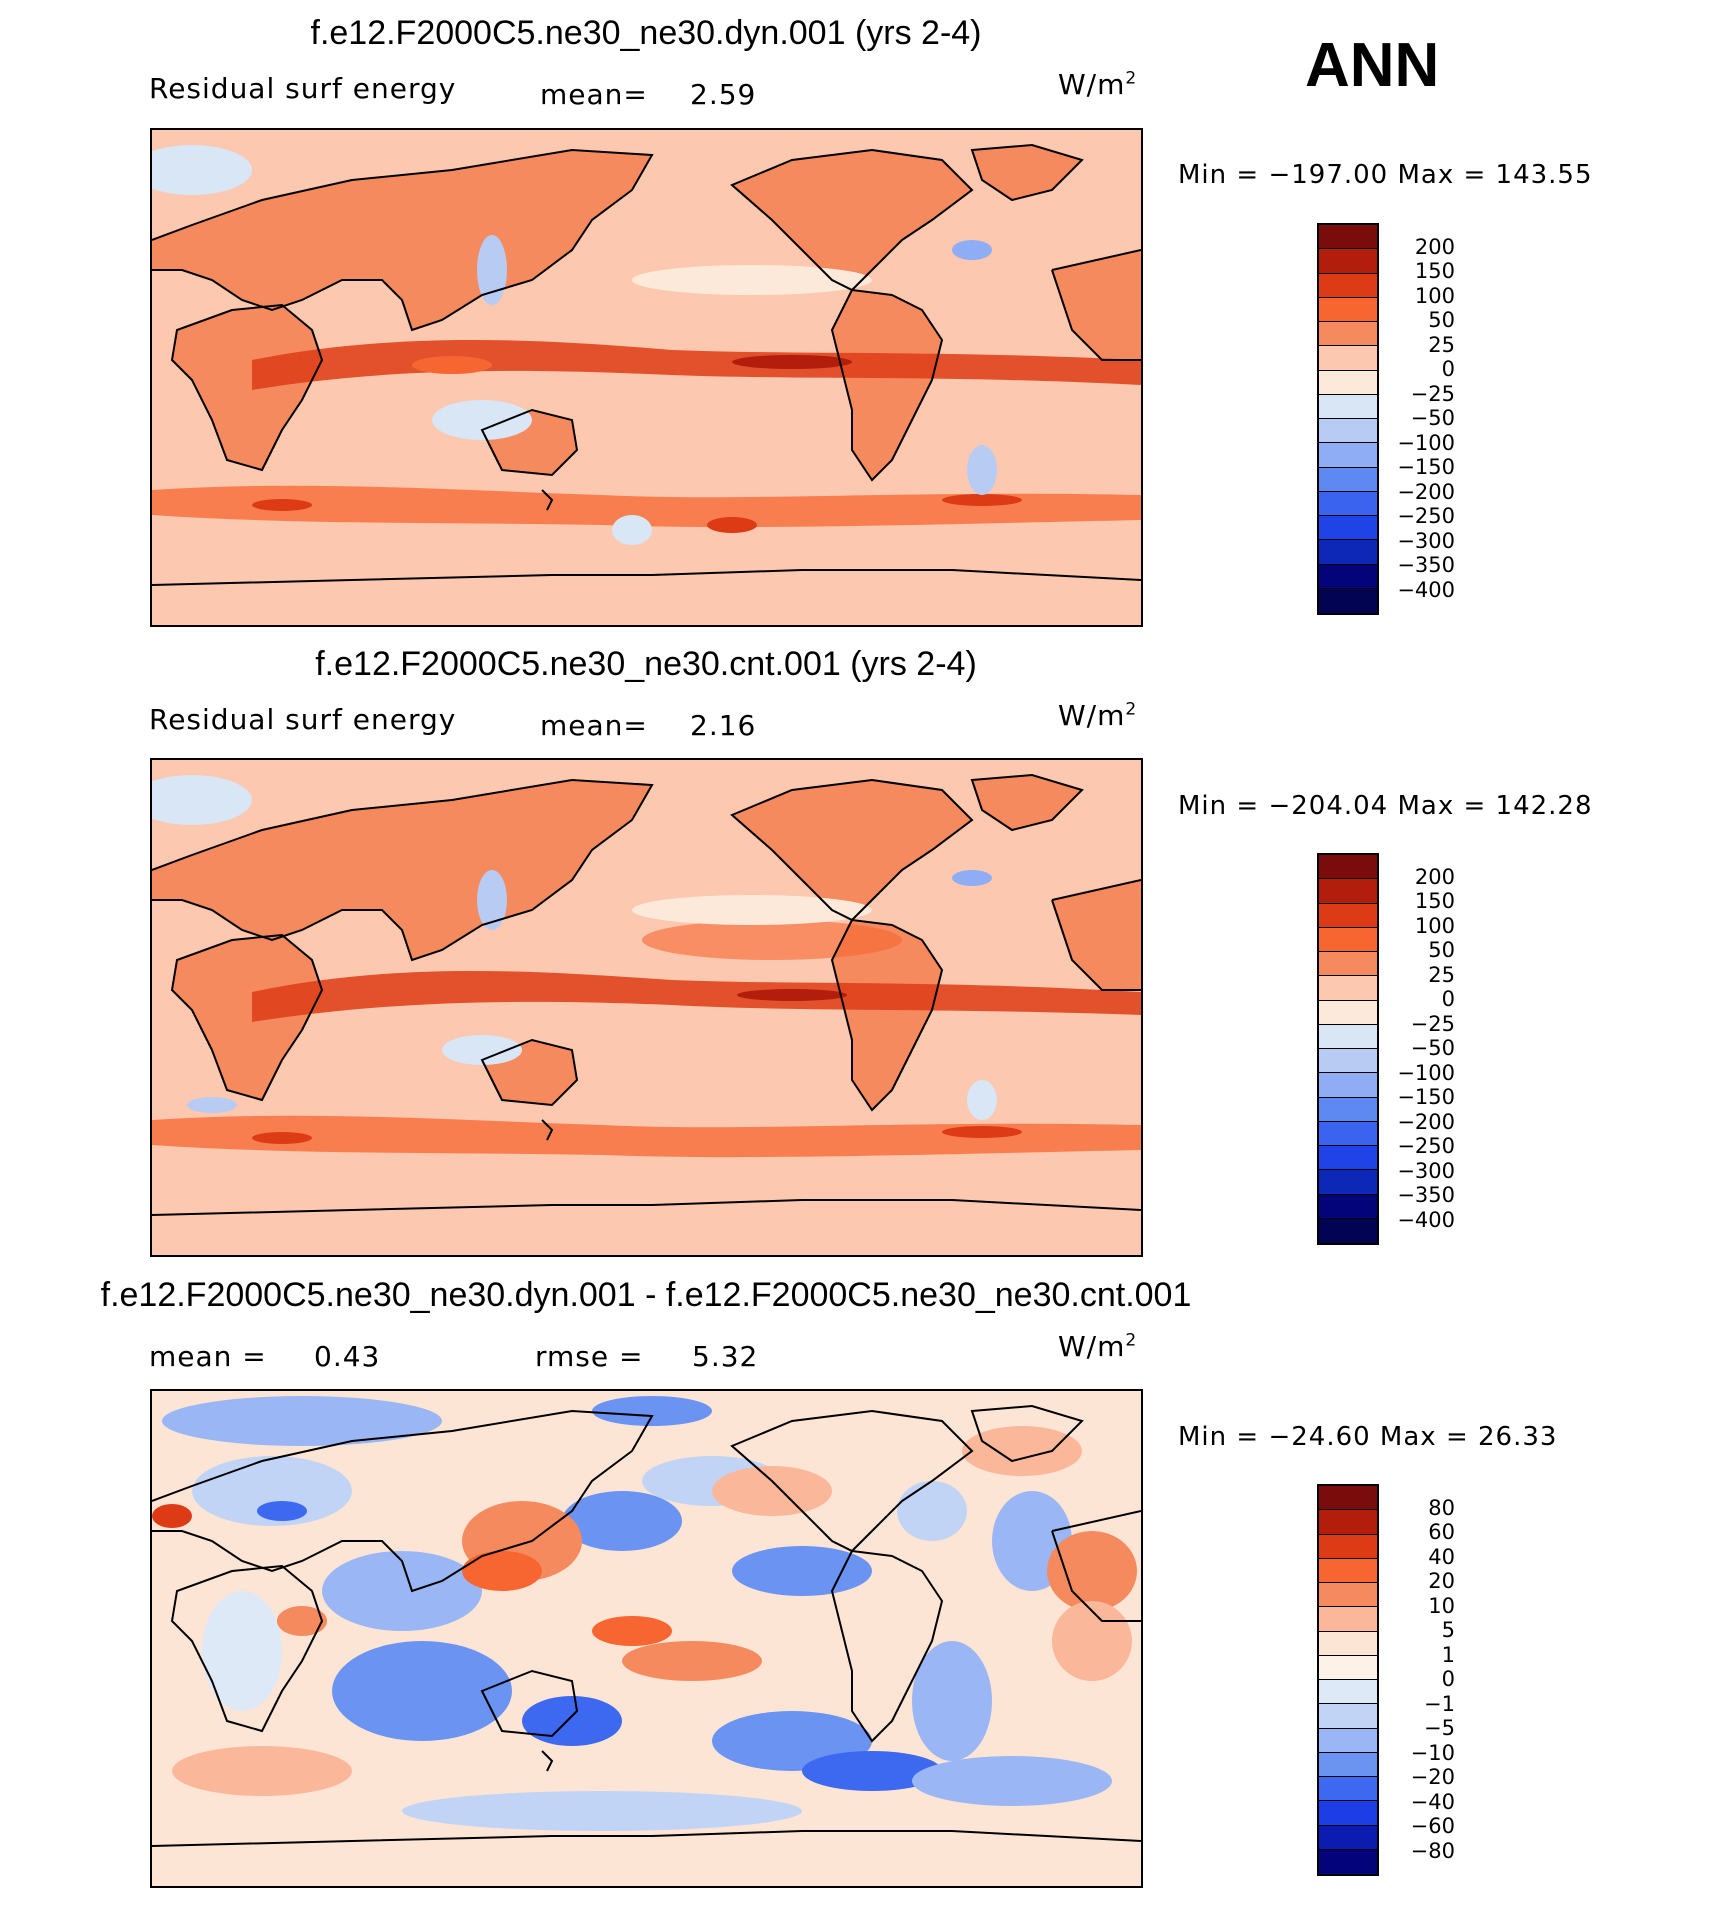 This screenshot has width=1710, height=1908. I want to click on panel-2-minmax: Min = −204.04 Max = 142.28, so click(1385, 806).